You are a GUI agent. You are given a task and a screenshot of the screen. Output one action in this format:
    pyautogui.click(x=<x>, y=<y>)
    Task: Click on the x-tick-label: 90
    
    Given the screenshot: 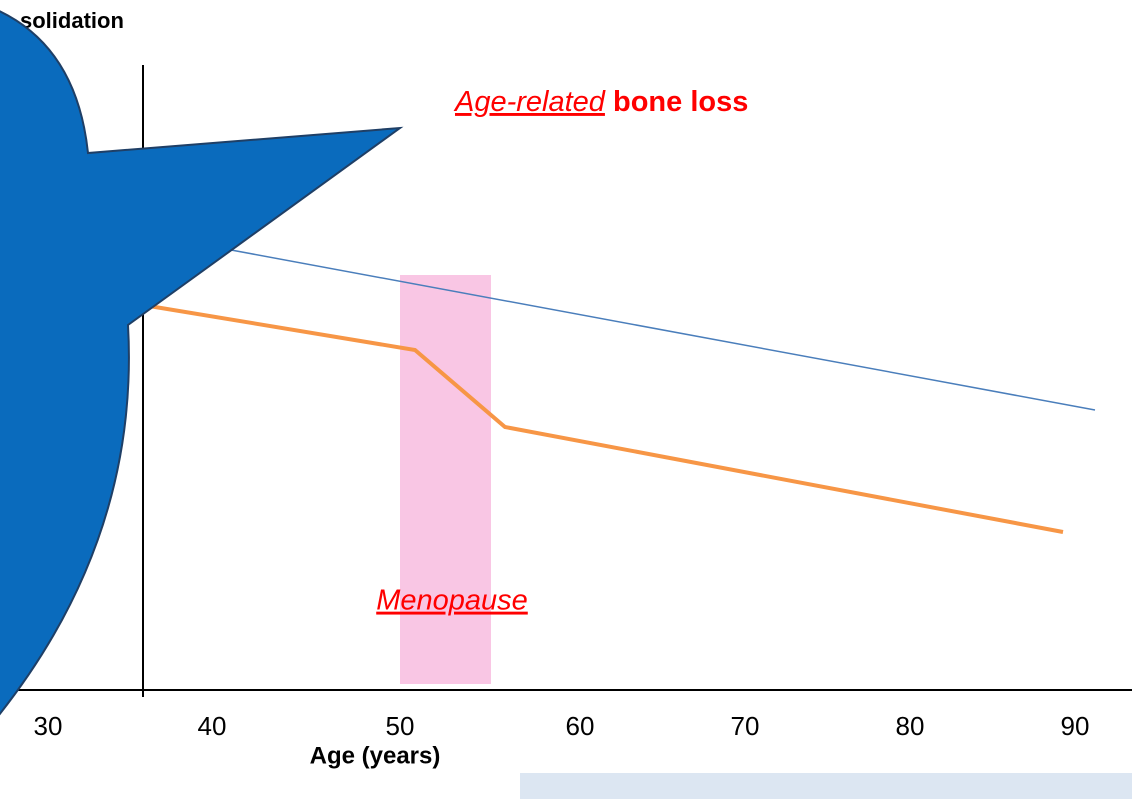 What is the action you would take?
    pyautogui.click(x=1075, y=726)
    